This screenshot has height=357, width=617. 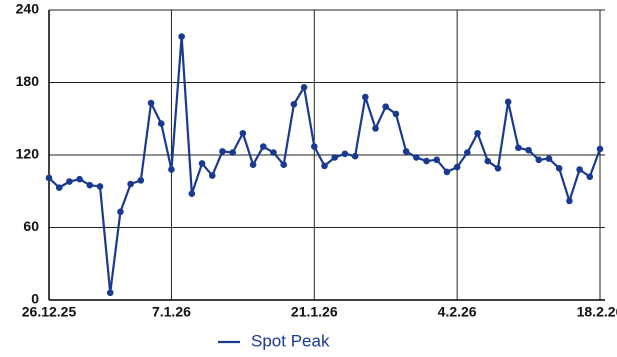 I want to click on x-tick-label: 4.2.26, so click(x=457, y=312).